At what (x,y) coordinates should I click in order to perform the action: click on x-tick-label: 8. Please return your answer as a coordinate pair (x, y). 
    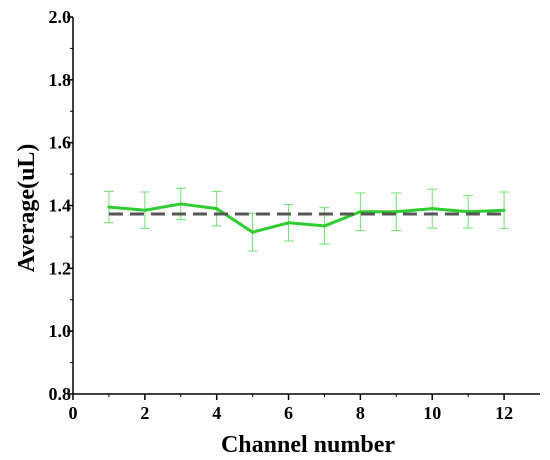
    Looking at the image, I should click on (360, 413).